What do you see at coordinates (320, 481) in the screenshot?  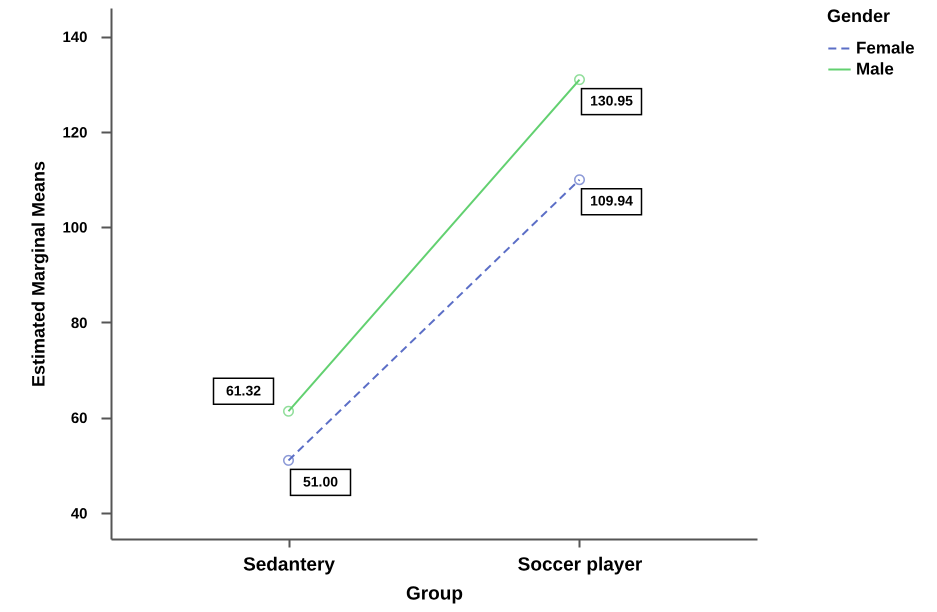 I see `data-label: 51.00` at bounding box center [320, 481].